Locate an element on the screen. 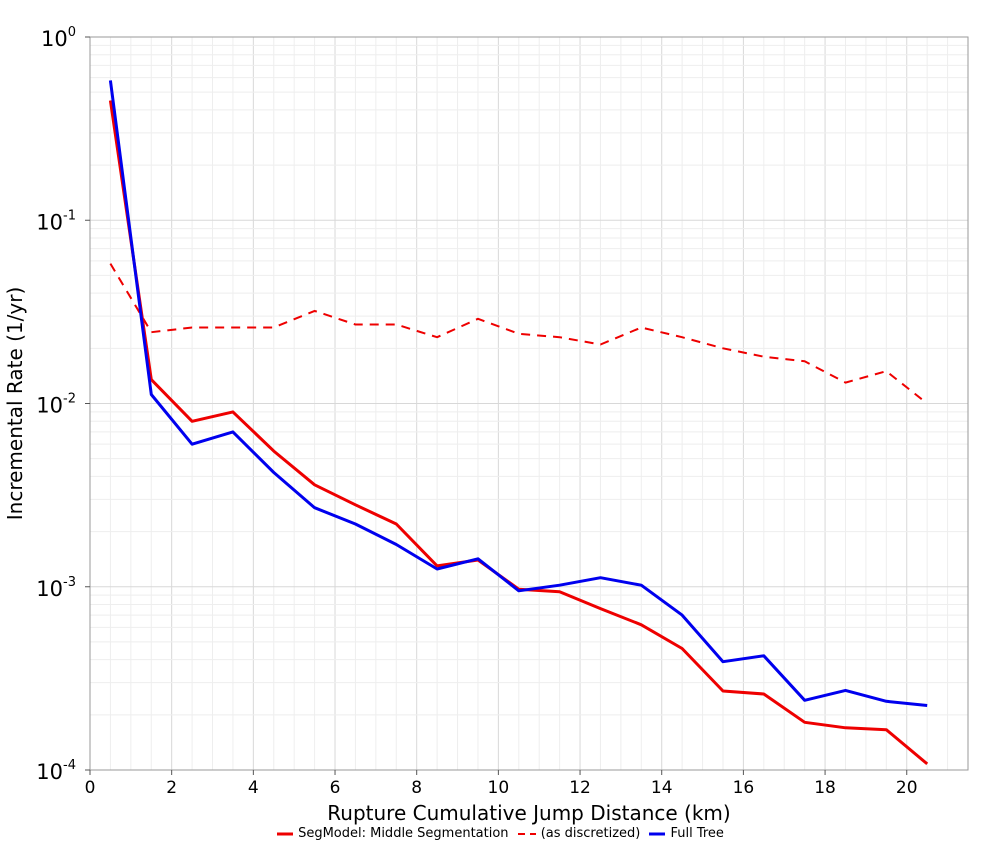  x-axis-label: Rupture Cumulative Jump Distance (km) is located at coordinates (528, 813).